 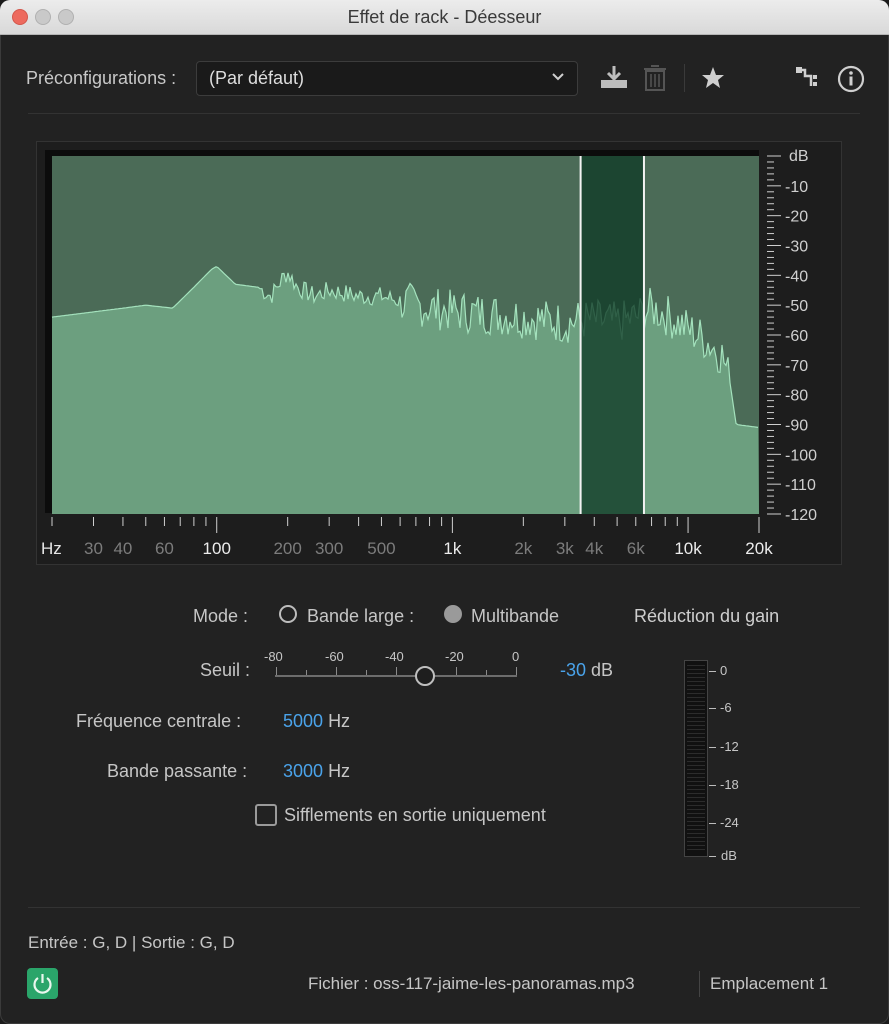 What do you see at coordinates (729, 784) in the screenshot?
I see `meter-scale-label: -18` at bounding box center [729, 784].